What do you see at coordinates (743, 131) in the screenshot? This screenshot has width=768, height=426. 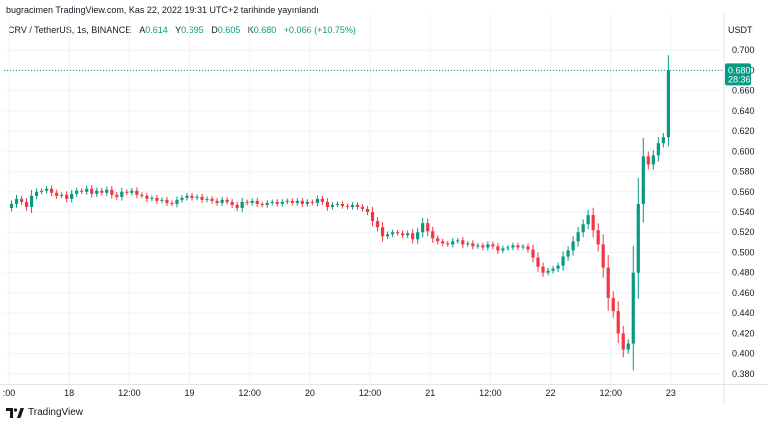 I see `price-tick-label: 0.620` at bounding box center [743, 131].